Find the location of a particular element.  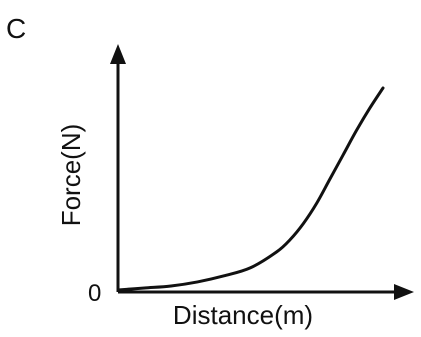

x-axis-arrow is located at coordinates (404, 292).